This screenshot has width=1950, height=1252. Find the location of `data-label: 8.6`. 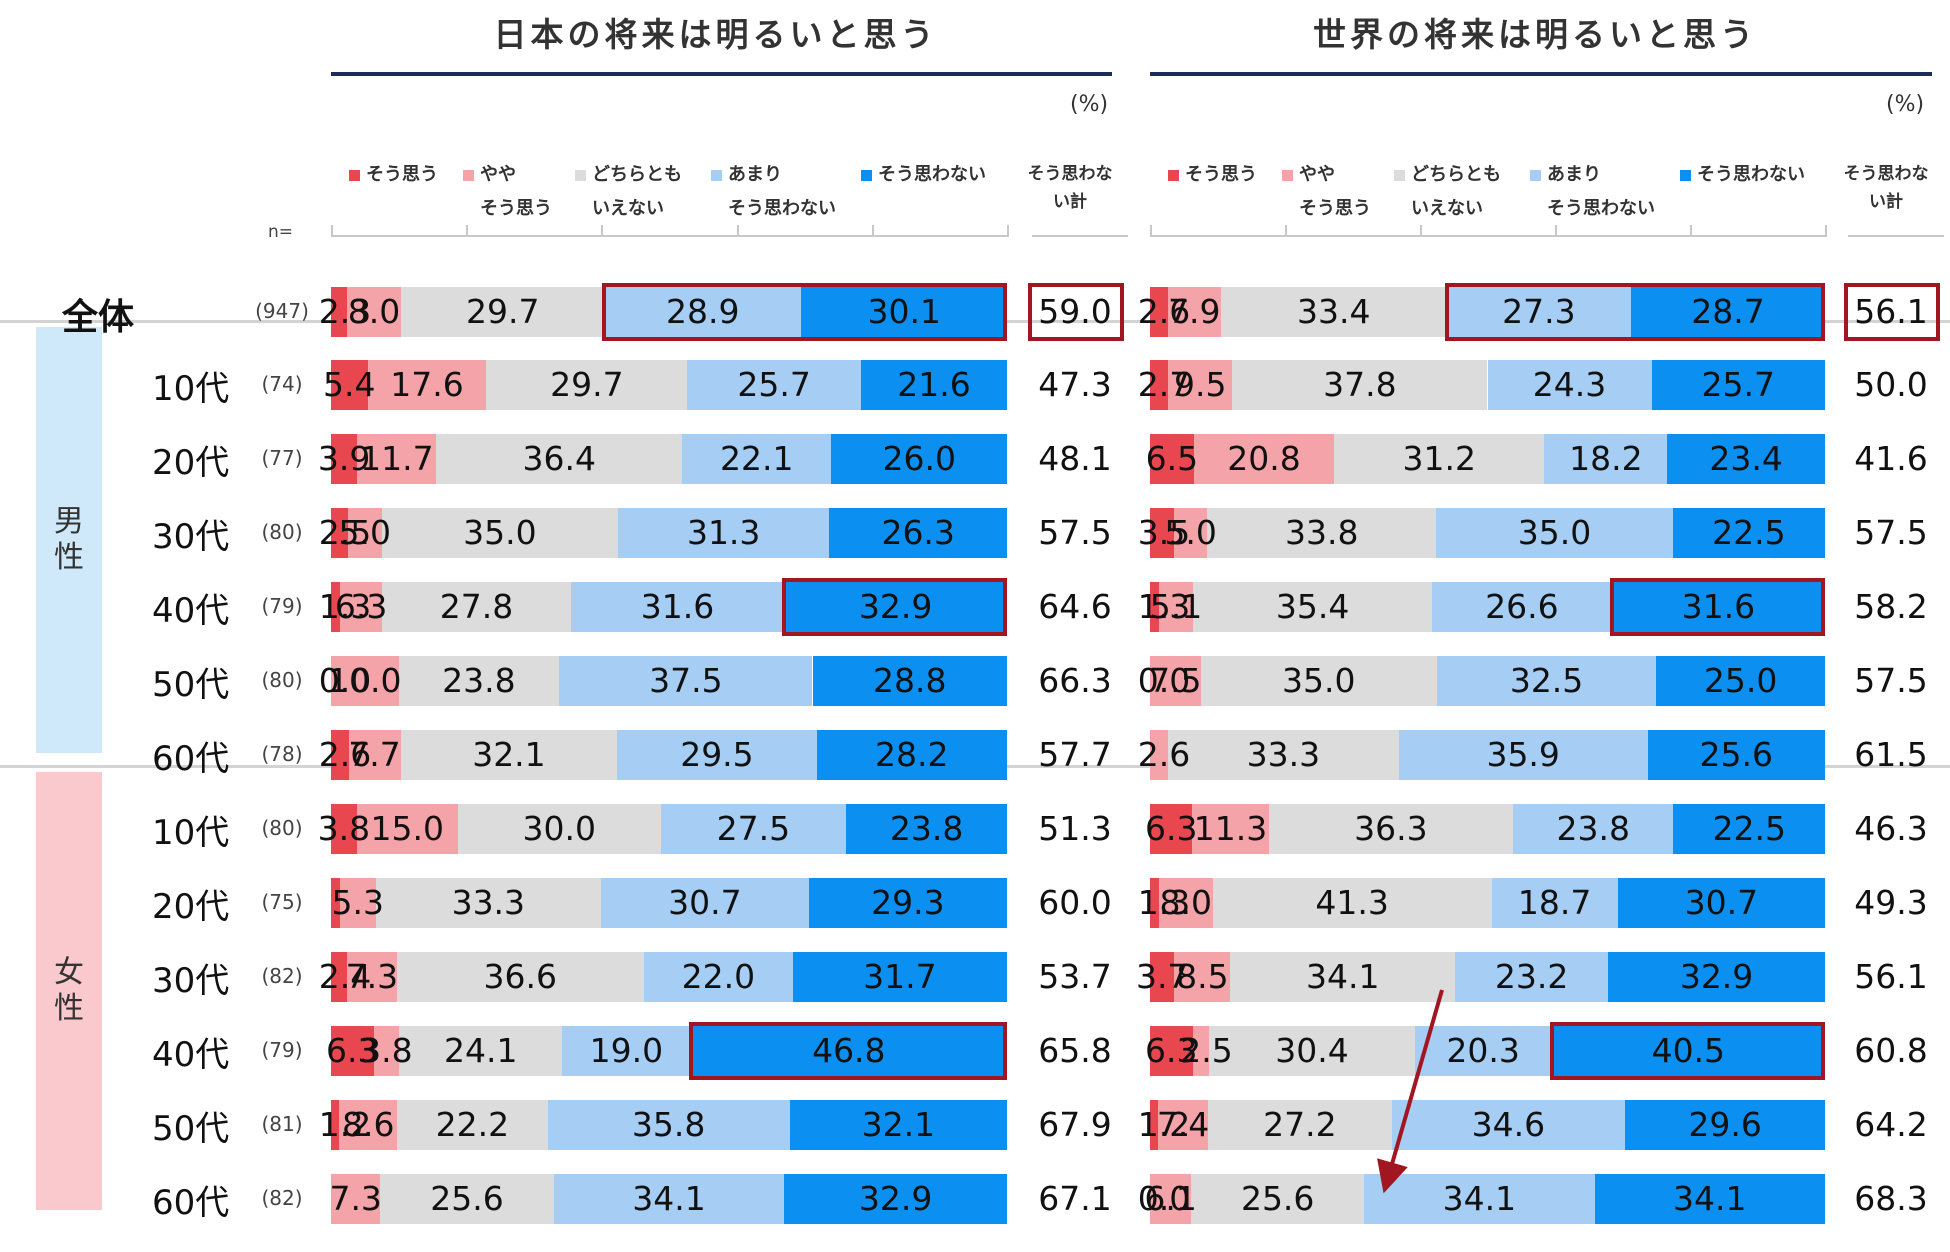

data-label: 8.6 is located at coordinates (368, 1124).